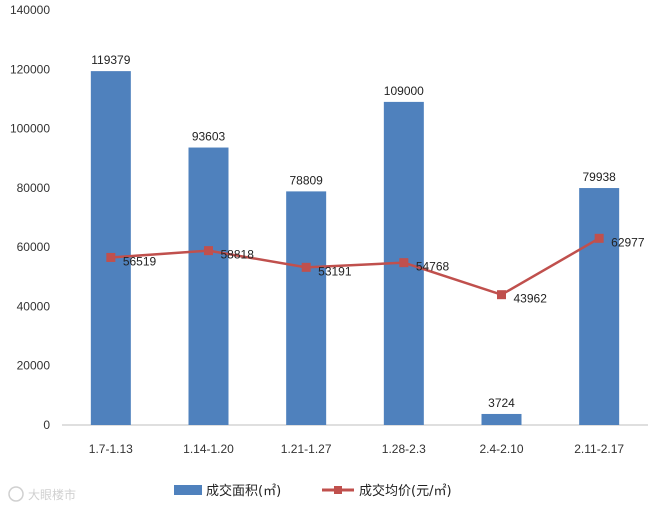  What do you see at coordinates (46, 425) in the screenshot?
I see `y-tick-label: 0` at bounding box center [46, 425].